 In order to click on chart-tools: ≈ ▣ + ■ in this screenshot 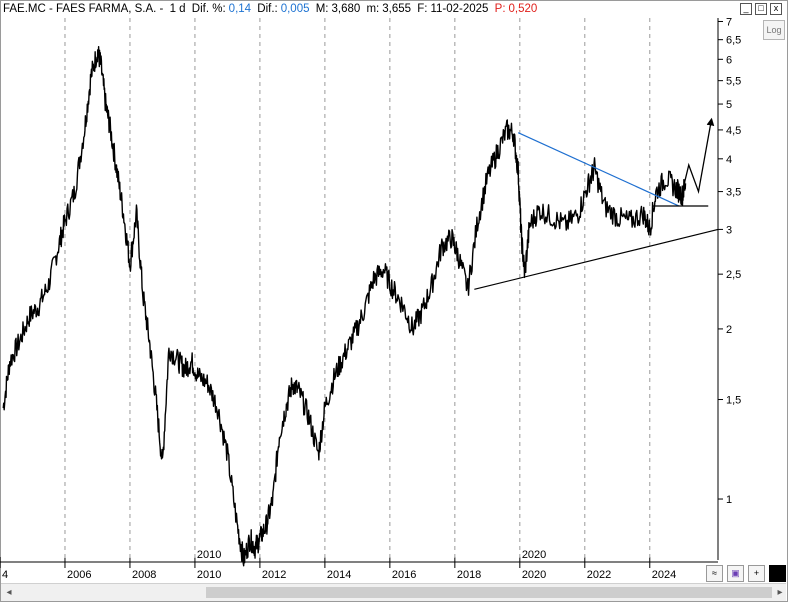, I will do `click(746, 573)`.